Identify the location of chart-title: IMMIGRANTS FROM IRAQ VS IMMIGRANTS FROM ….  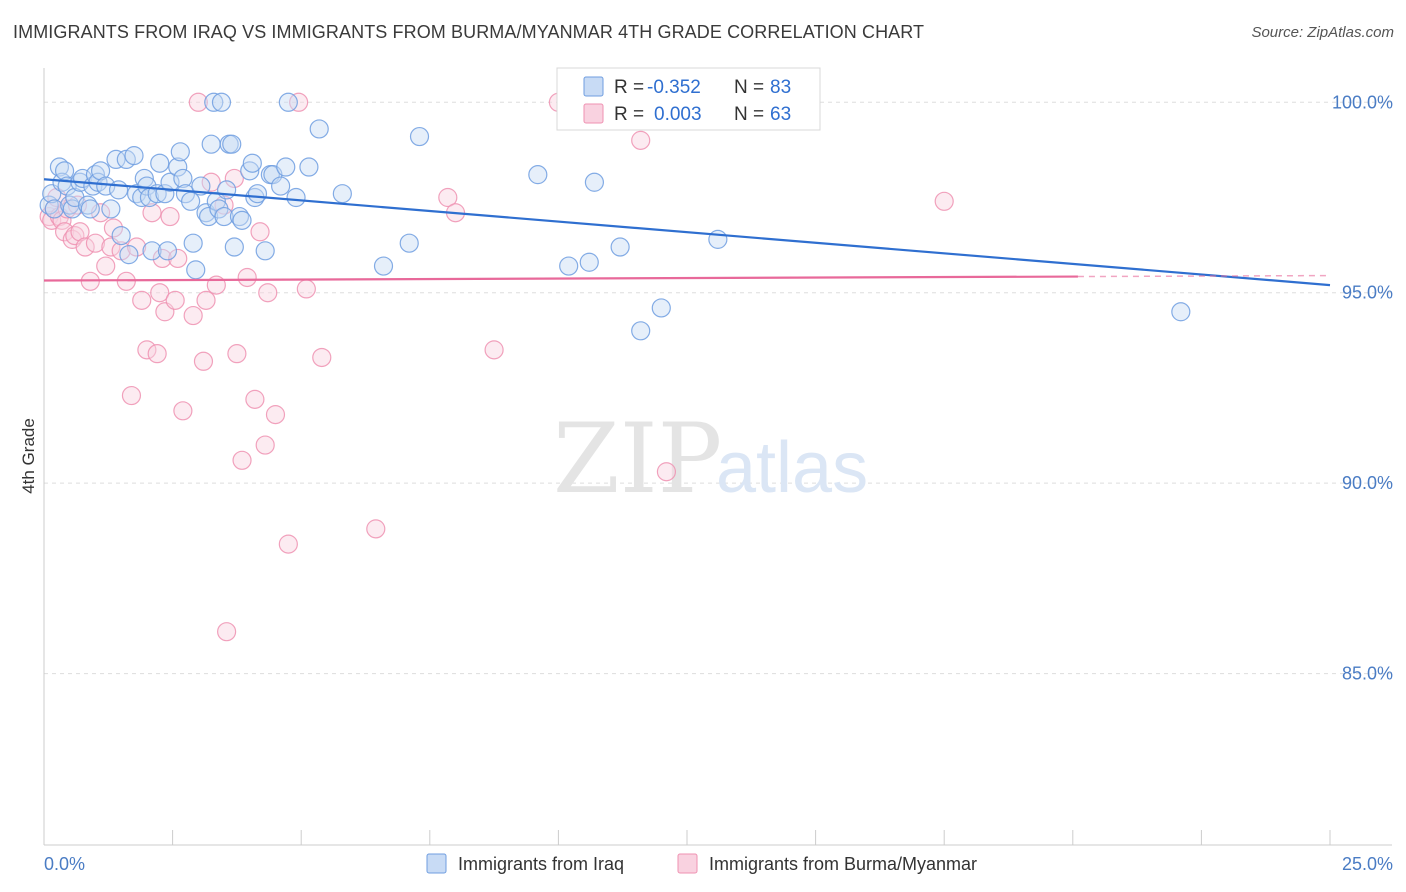
(469, 32).